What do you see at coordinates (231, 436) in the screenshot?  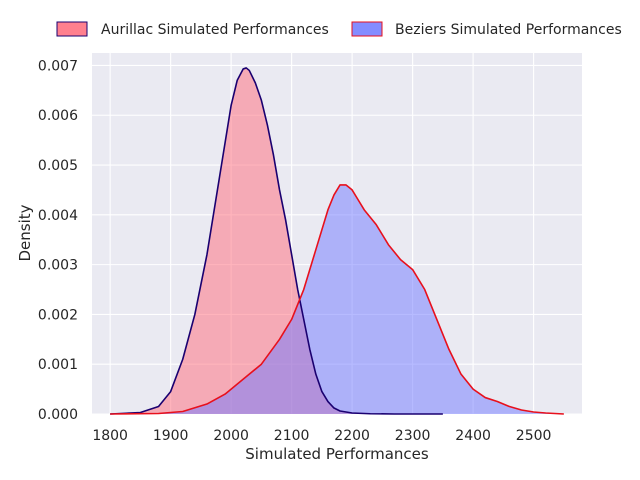 I see `x-tick-label: 2000` at bounding box center [231, 436].